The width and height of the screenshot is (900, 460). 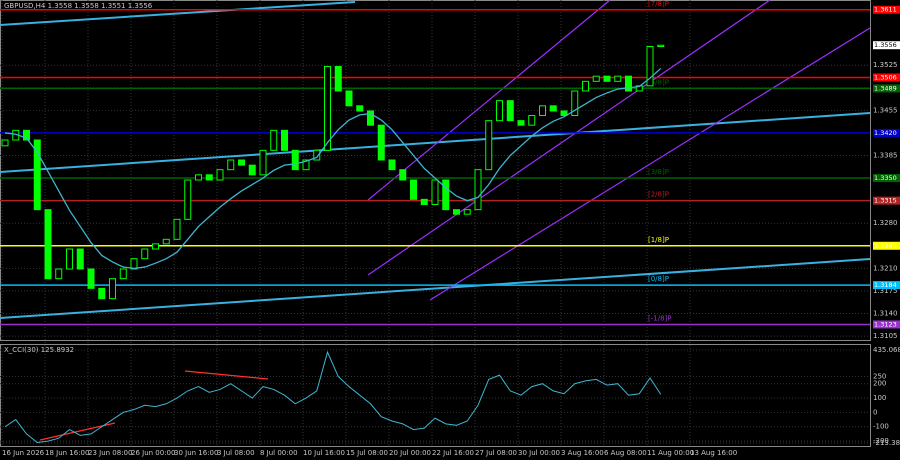 I want to click on y-tick-label: -200, so click(x=881, y=441).